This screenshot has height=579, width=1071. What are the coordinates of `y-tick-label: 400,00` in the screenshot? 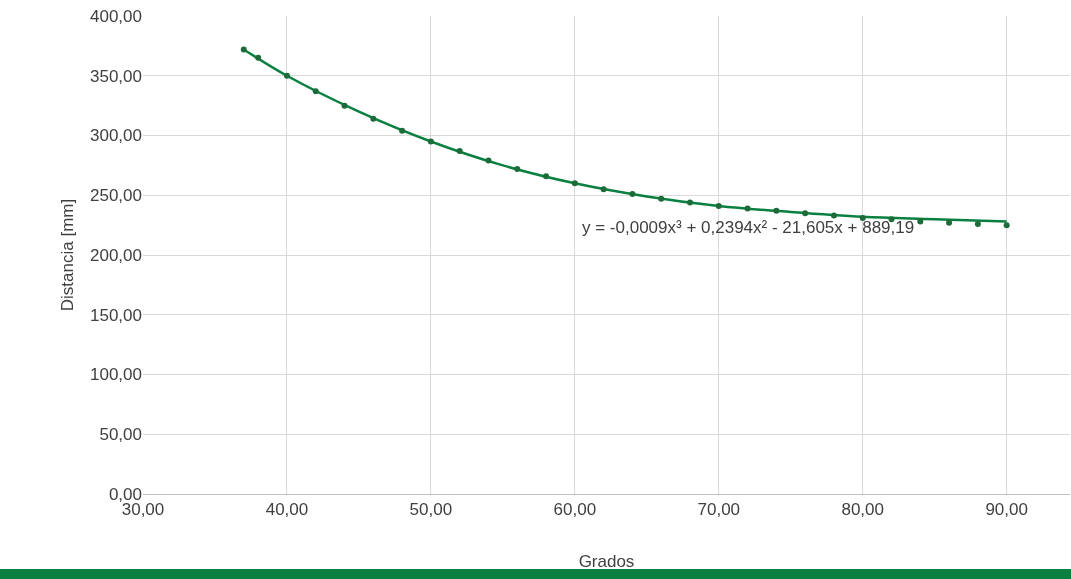 It's located at (116, 16).